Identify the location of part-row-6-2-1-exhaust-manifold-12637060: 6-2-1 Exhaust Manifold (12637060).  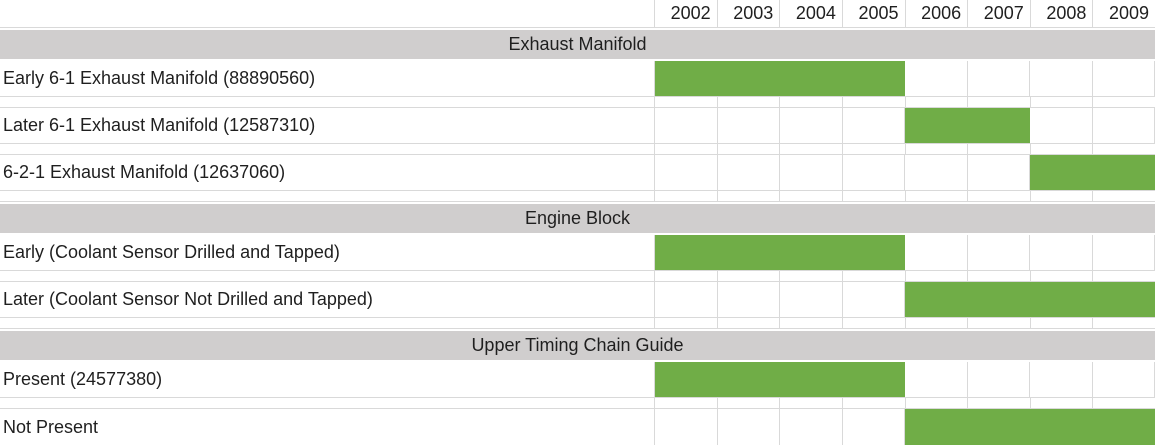
(577, 173).